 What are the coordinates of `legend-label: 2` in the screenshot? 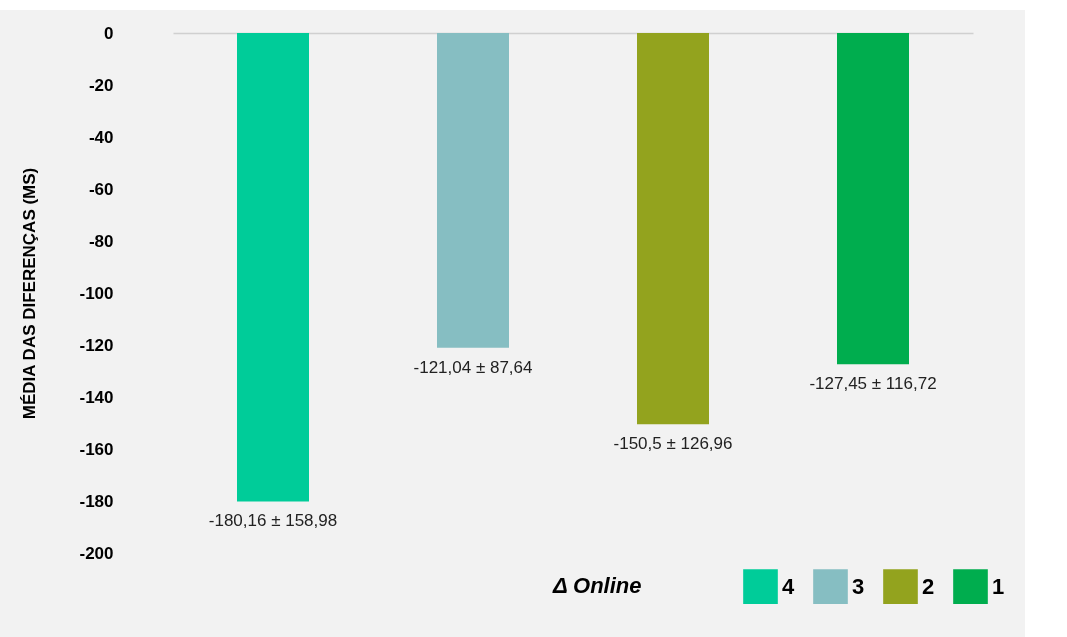 It's located at (928, 586).